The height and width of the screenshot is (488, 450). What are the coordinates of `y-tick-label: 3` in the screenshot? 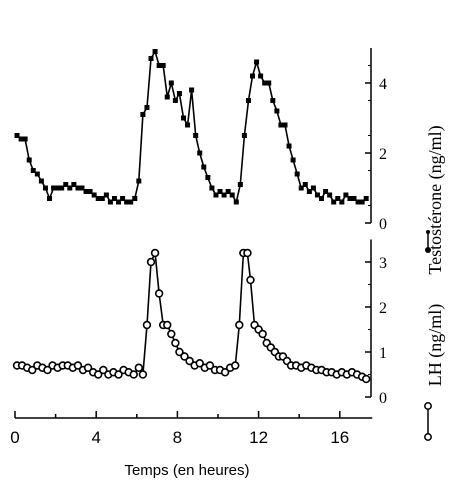 It's located at (383, 263).